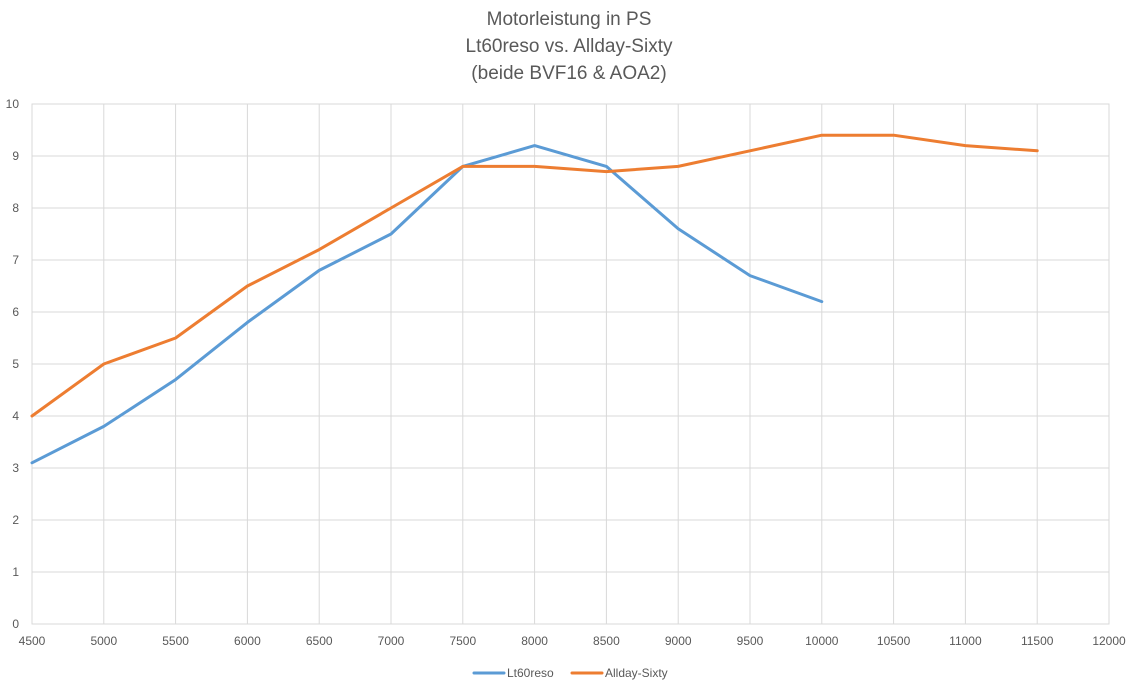 This screenshot has width=1138, height=690. I want to click on x-tick-label: 5500, so click(175, 641).